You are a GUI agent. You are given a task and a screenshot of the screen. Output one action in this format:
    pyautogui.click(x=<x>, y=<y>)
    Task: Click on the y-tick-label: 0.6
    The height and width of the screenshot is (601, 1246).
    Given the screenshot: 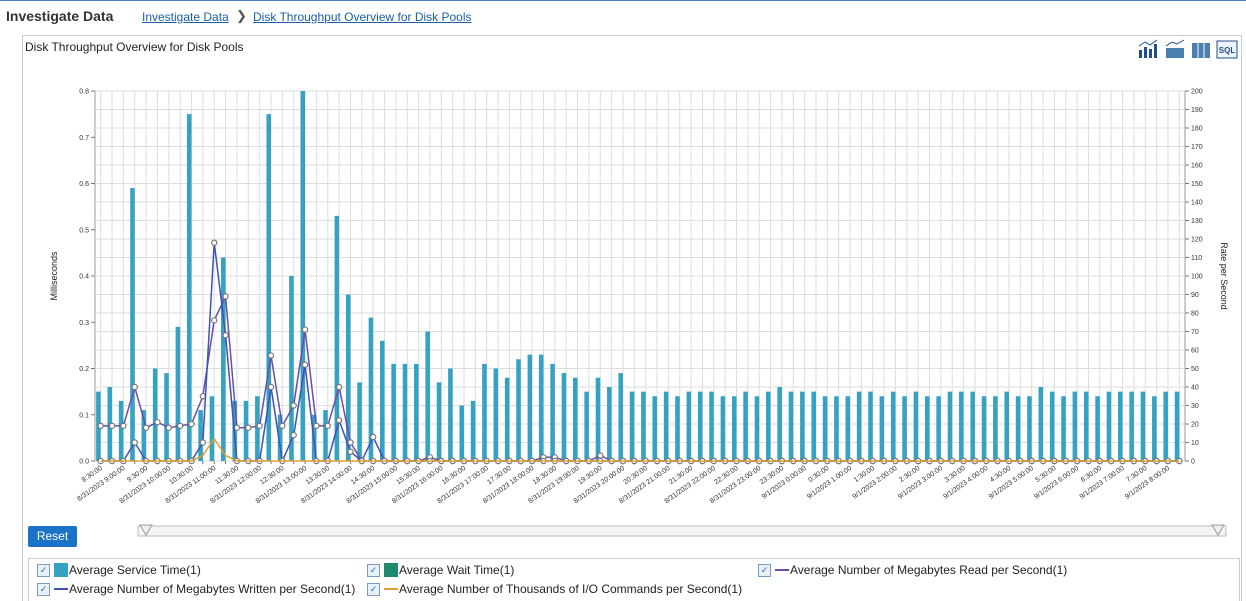 What is the action you would take?
    pyautogui.click(x=84, y=184)
    